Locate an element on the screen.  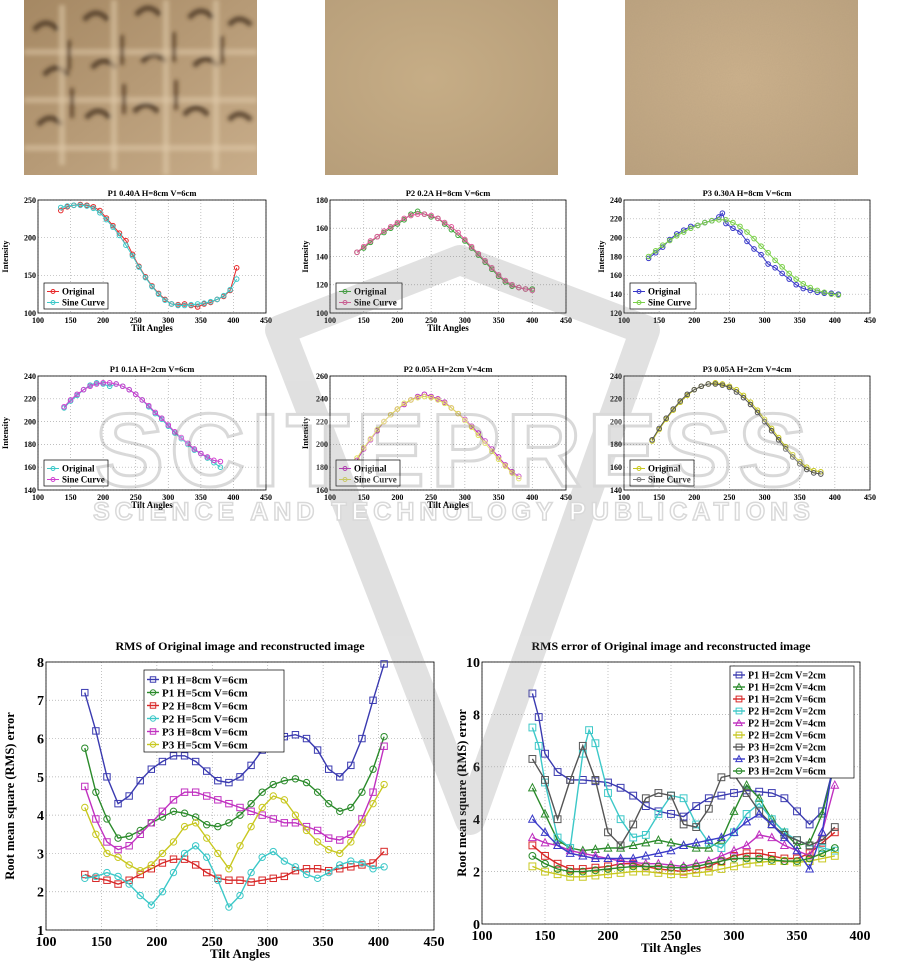
legend-label: Sine Curve is located at coordinates (669, 480).